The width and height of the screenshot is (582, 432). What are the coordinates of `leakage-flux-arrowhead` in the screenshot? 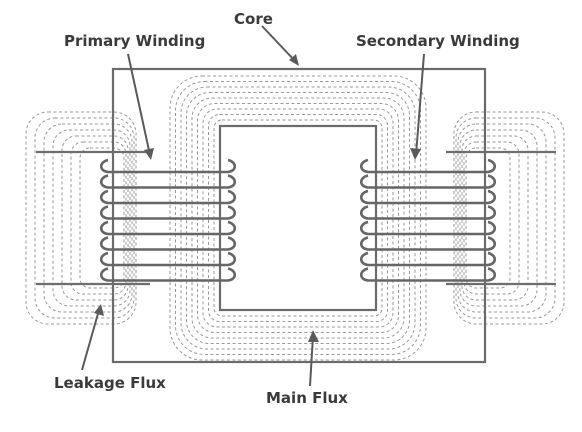 It's located at (99, 310).